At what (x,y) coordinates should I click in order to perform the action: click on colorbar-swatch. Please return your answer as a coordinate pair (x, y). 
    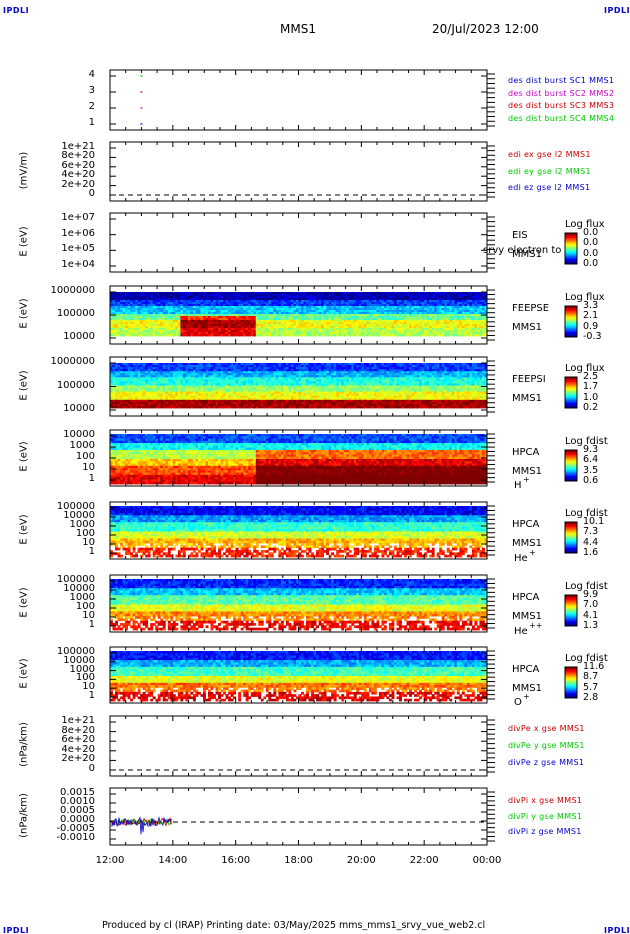
    Looking at the image, I should click on (571, 261).